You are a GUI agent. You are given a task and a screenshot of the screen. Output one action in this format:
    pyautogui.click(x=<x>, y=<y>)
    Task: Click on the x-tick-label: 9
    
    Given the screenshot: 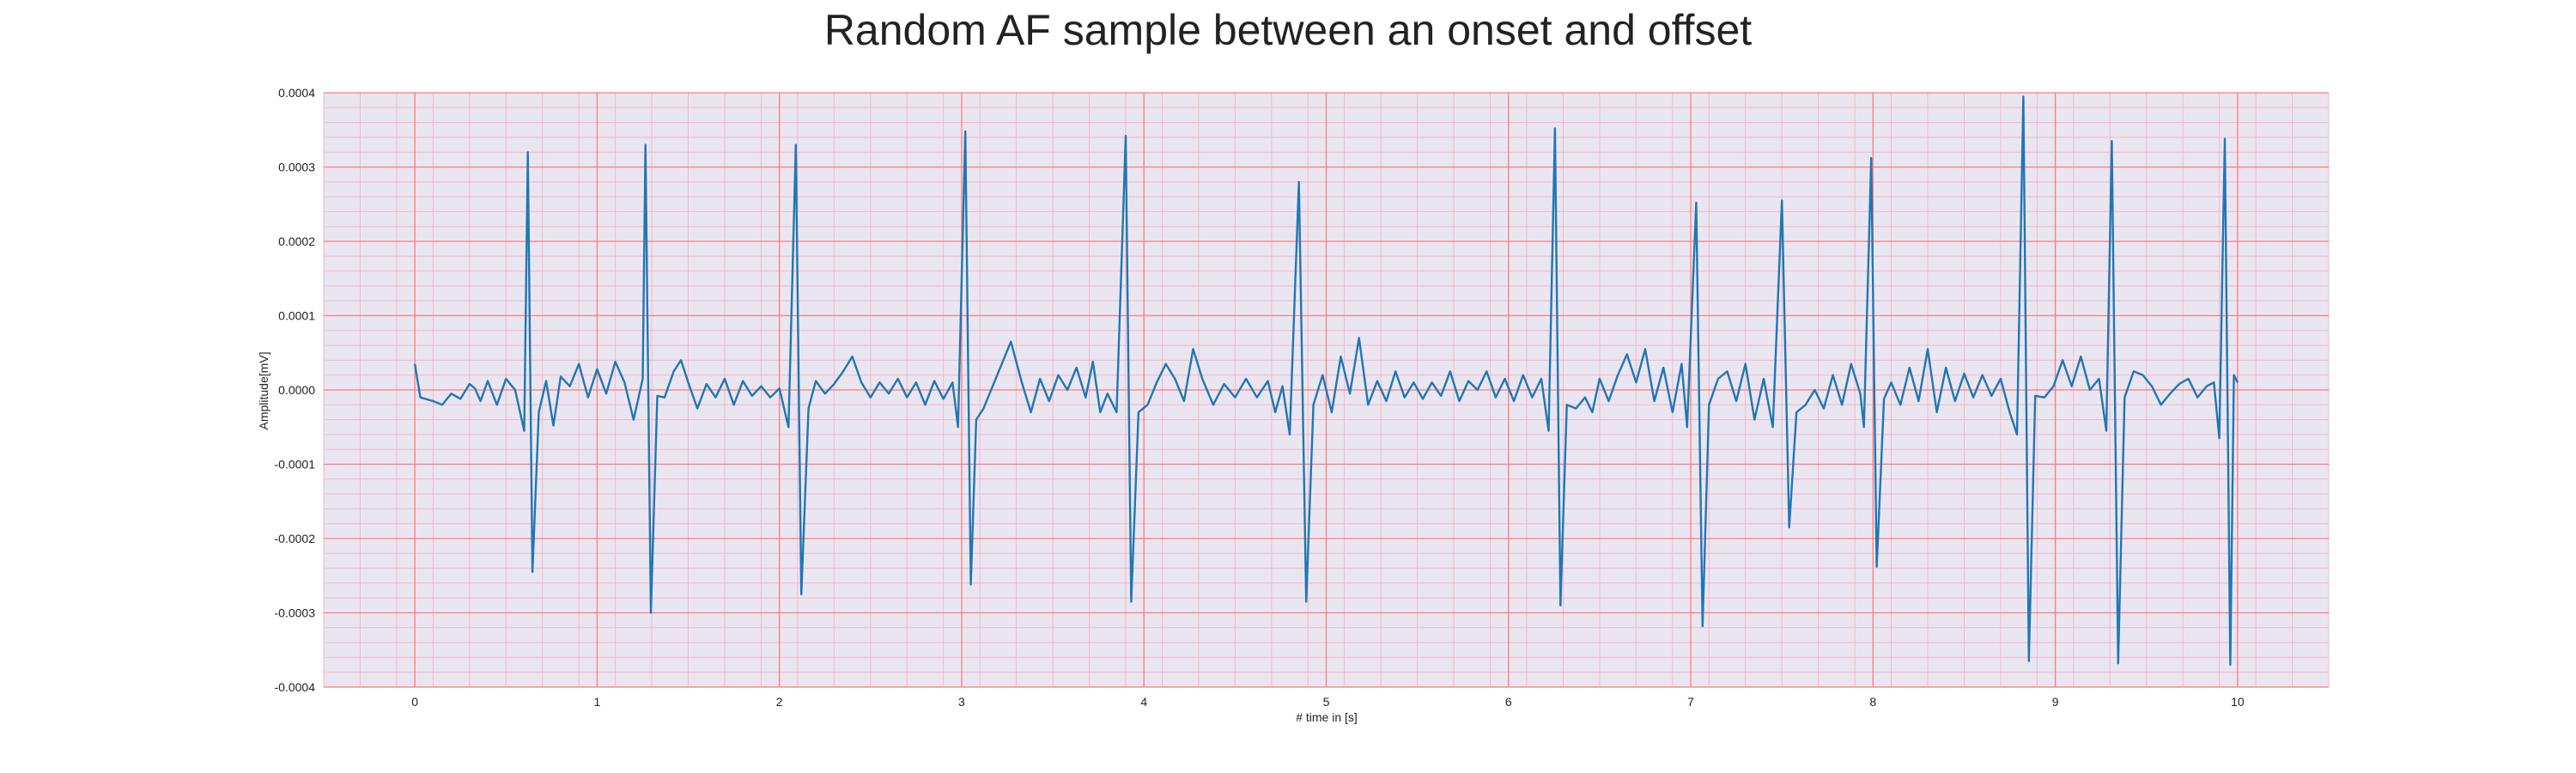 What is the action you would take?
    pyautogui.click(x=2055, y=702)
    